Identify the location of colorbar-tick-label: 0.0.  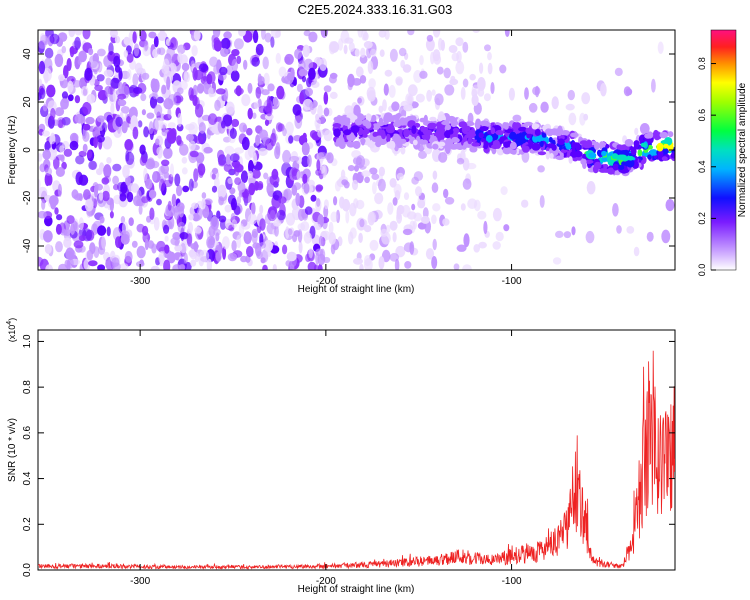
(702, 270).